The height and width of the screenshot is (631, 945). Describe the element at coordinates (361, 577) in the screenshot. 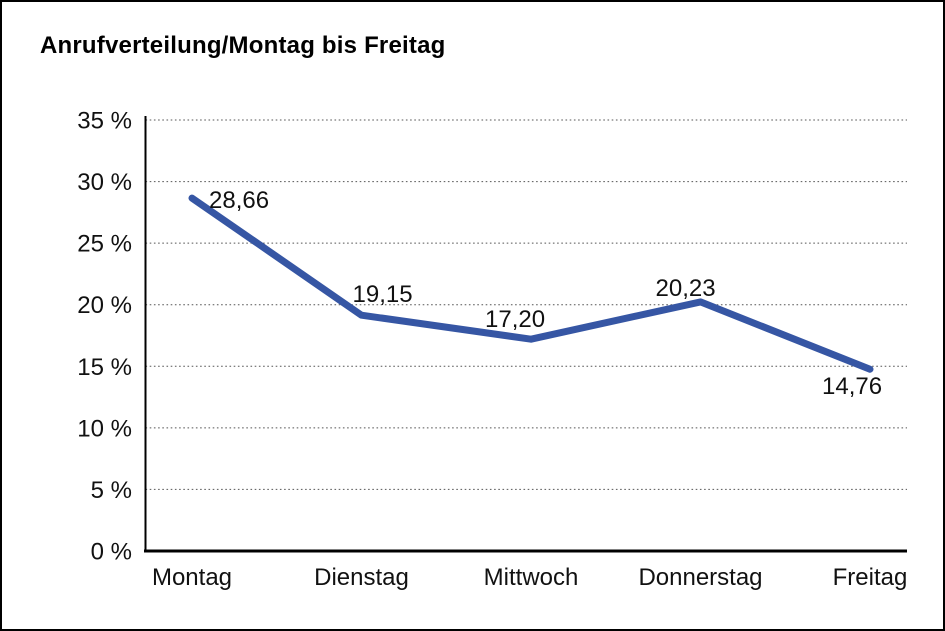

I see `x-category-label: Dienstag` at that location.